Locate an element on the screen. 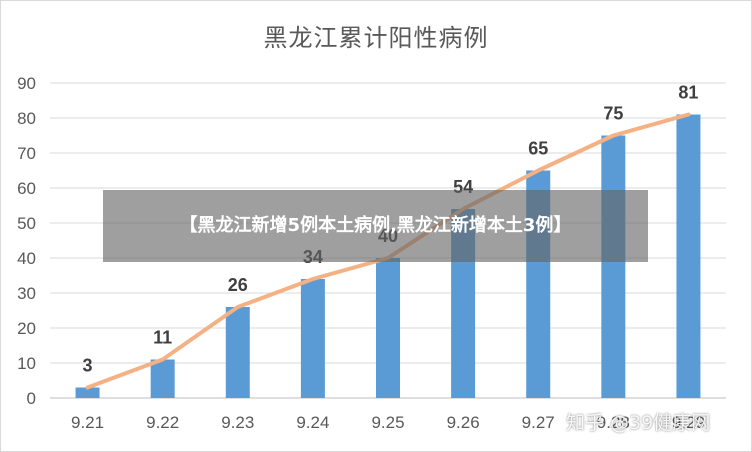 Image resolution: width=752 pixels, height=452 pixels. x-tick-label: 9.21 is located at coordinates (87, 422).